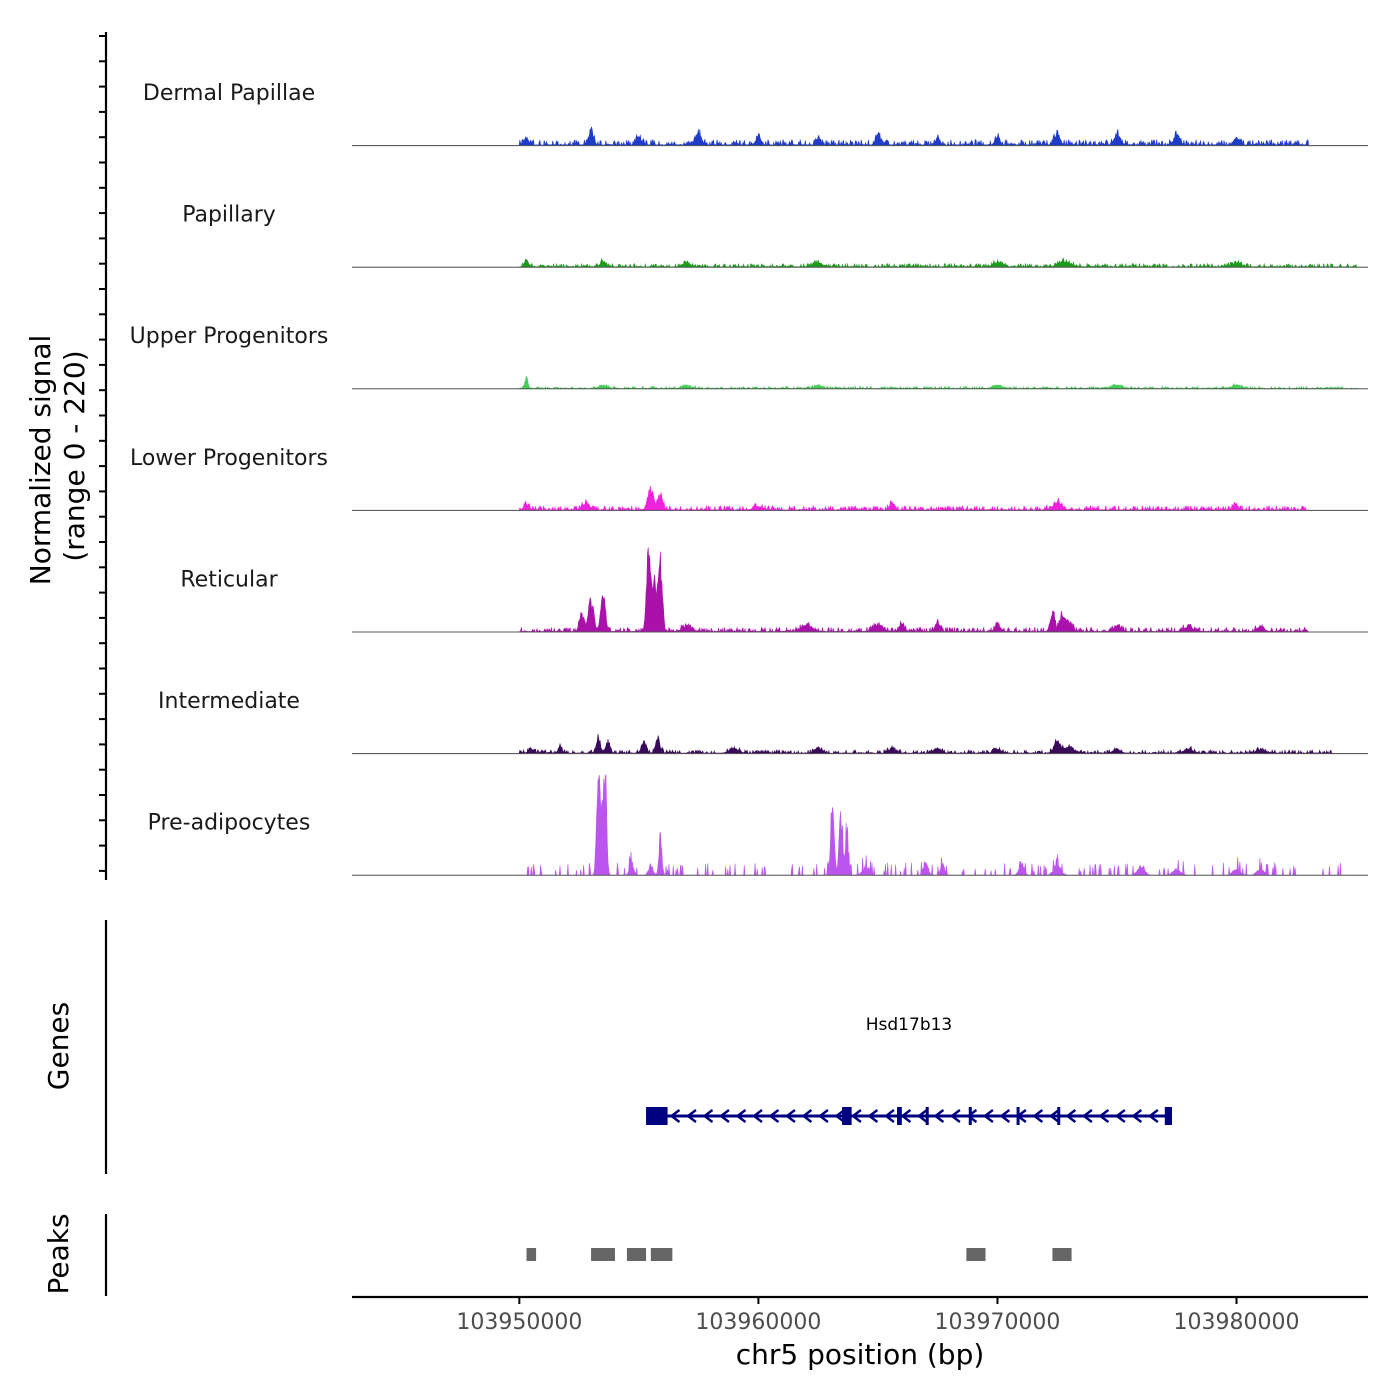 The height and width of the screenshot is (1400, 1400). Describe the element at coordinates (102, 453) in the screenshot. I see `signal-axis-ticks` at that location.